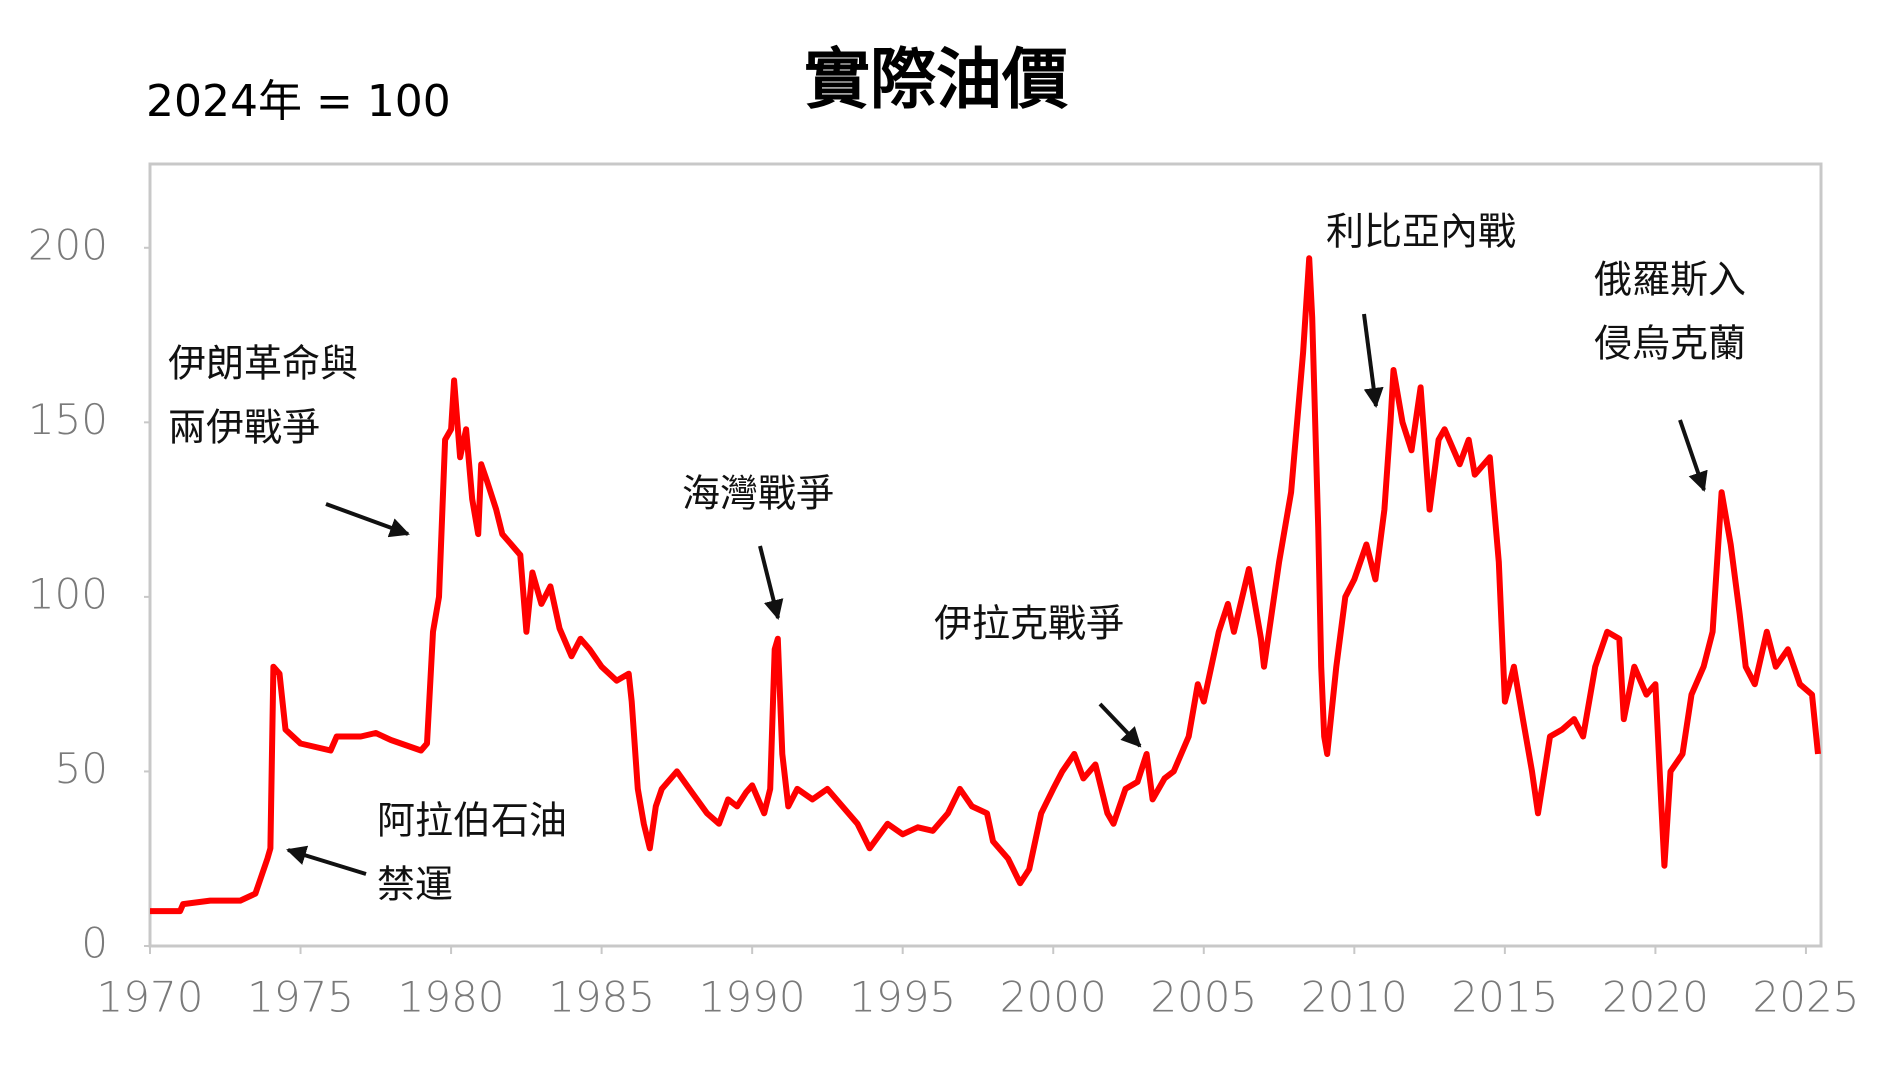  What do you see at coordinates (298, 101) in the screenshot?
I see `chart-subtitle: 2024年 = 100` at bounding box center [298, 101].